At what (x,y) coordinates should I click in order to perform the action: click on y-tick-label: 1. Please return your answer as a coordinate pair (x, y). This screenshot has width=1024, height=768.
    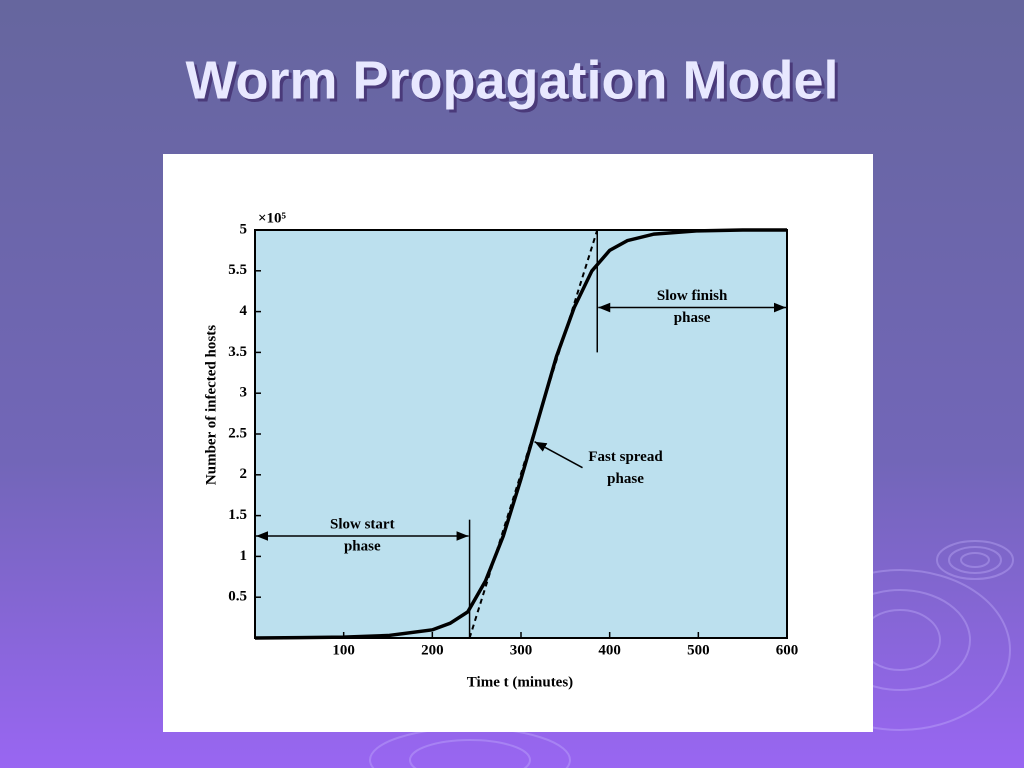
    Looking at the image, I should click on (244, 556).